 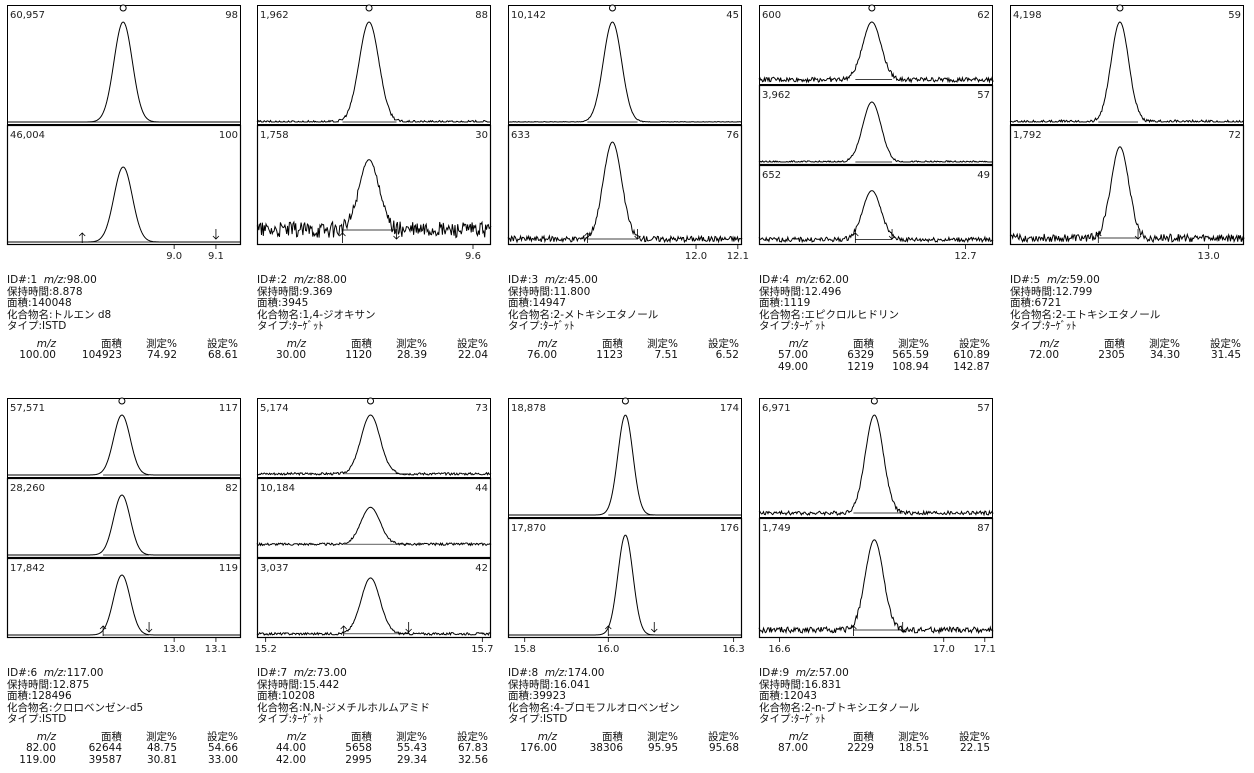 What do you see at coordinates (274, 408) in the screenshot?
I see `trace-max-label: 5,174` at bounding box center [274, 408].